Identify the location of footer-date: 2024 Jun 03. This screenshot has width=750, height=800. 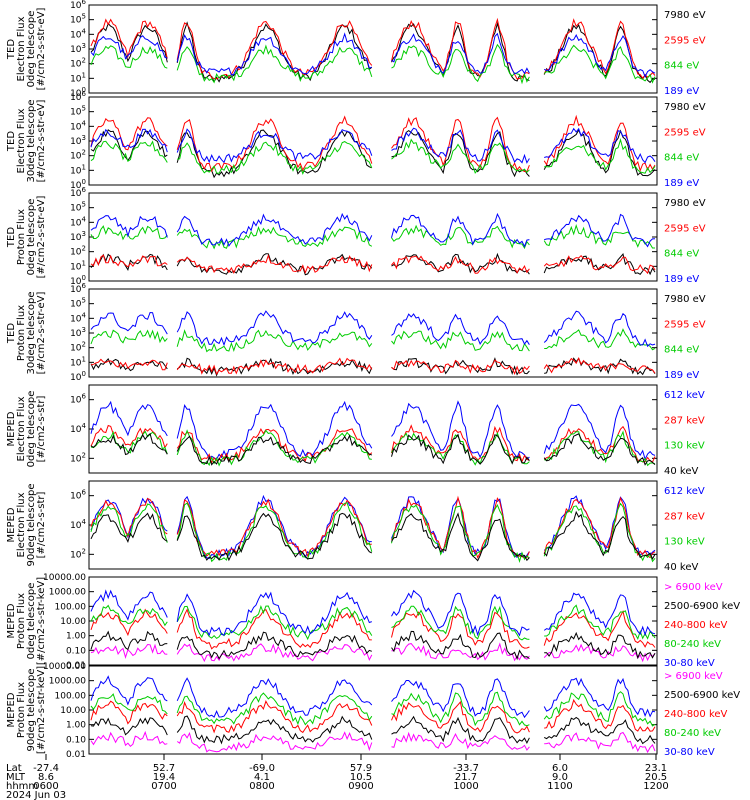
(36, 795).